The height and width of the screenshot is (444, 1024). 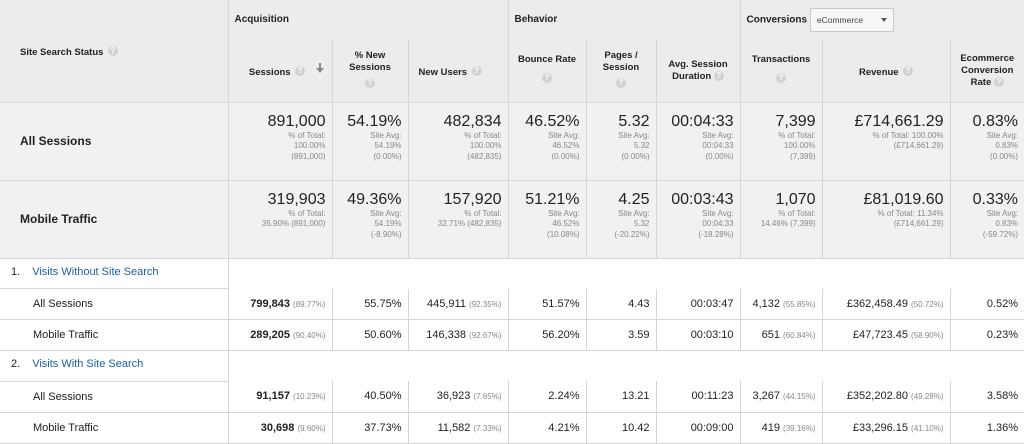 I want to click on cell-pct: (89.77%), so click(x=309, y=304).